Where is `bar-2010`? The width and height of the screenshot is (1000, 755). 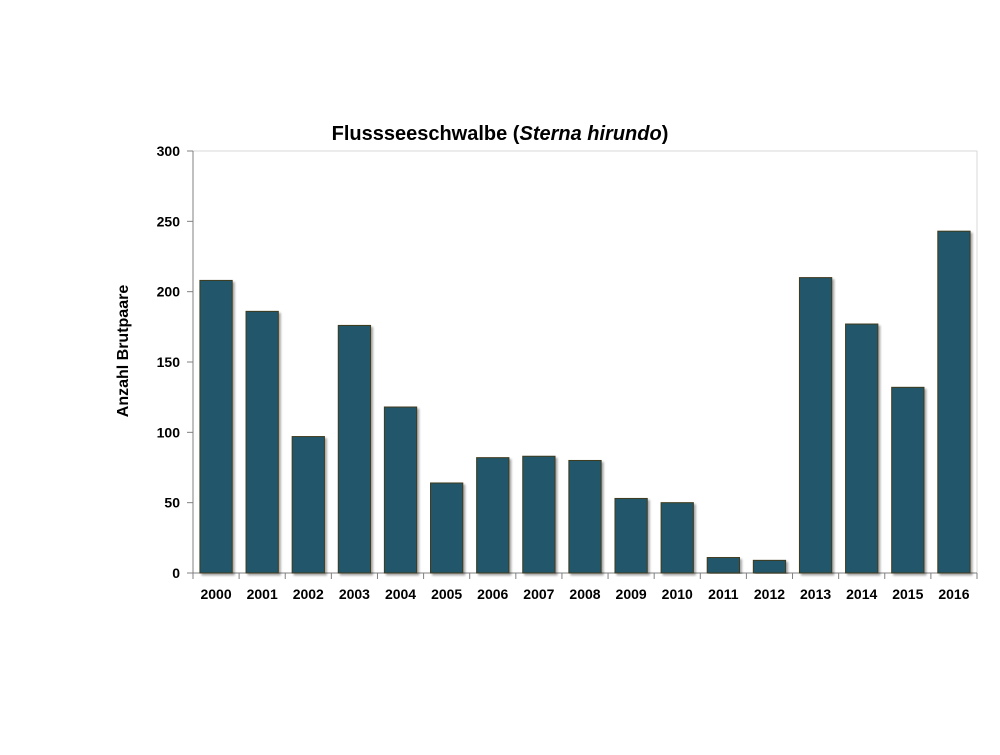
bar-2010 is located at coordinates (677, 538).